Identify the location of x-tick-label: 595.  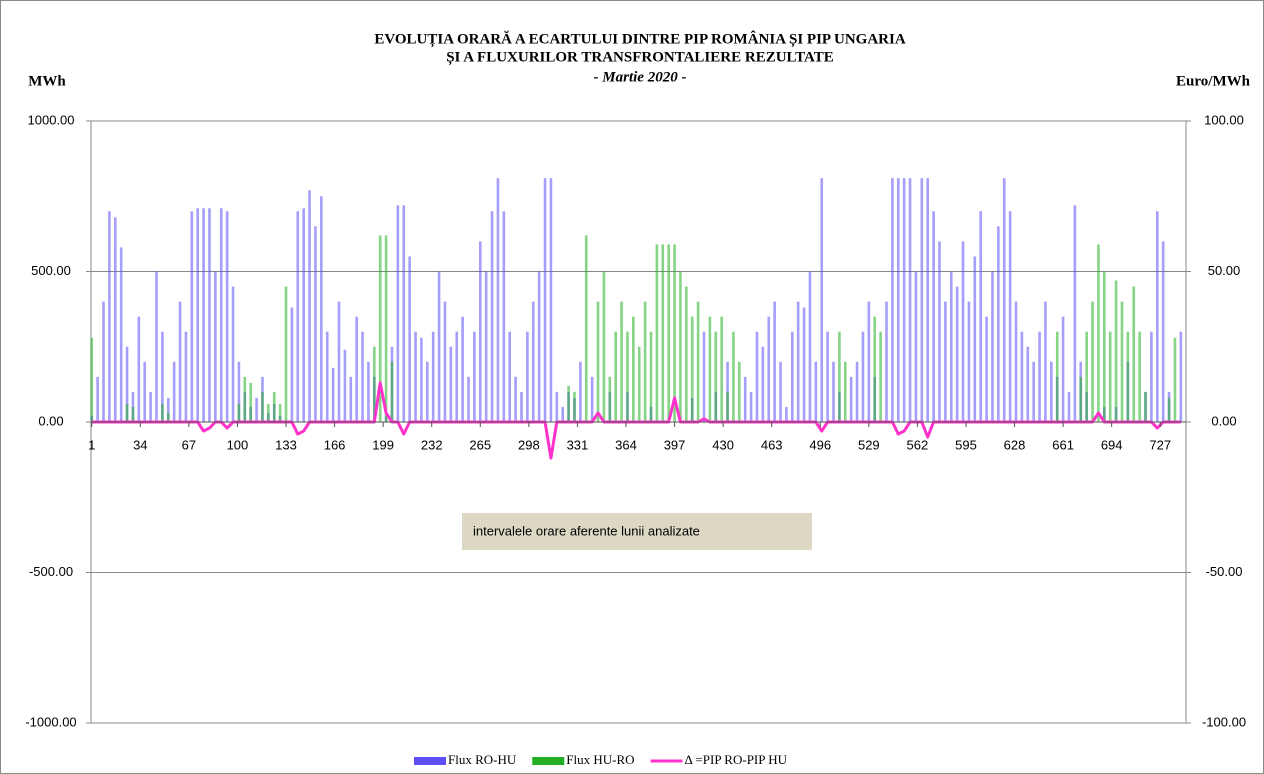
(966, 444).